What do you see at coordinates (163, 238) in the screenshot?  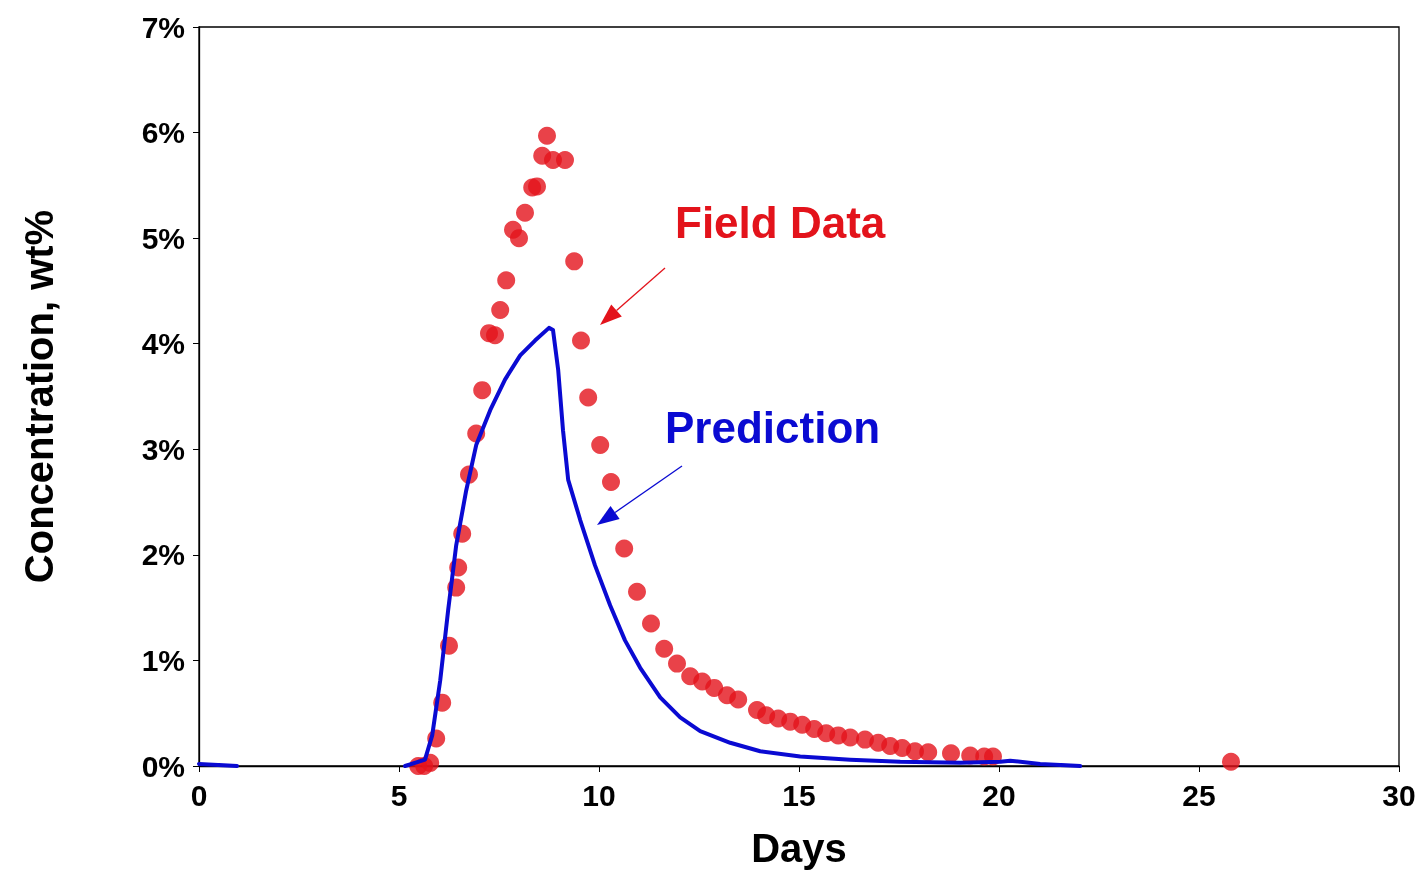 I see `y-tick-label: 5%` at bounding box center [163, 238].